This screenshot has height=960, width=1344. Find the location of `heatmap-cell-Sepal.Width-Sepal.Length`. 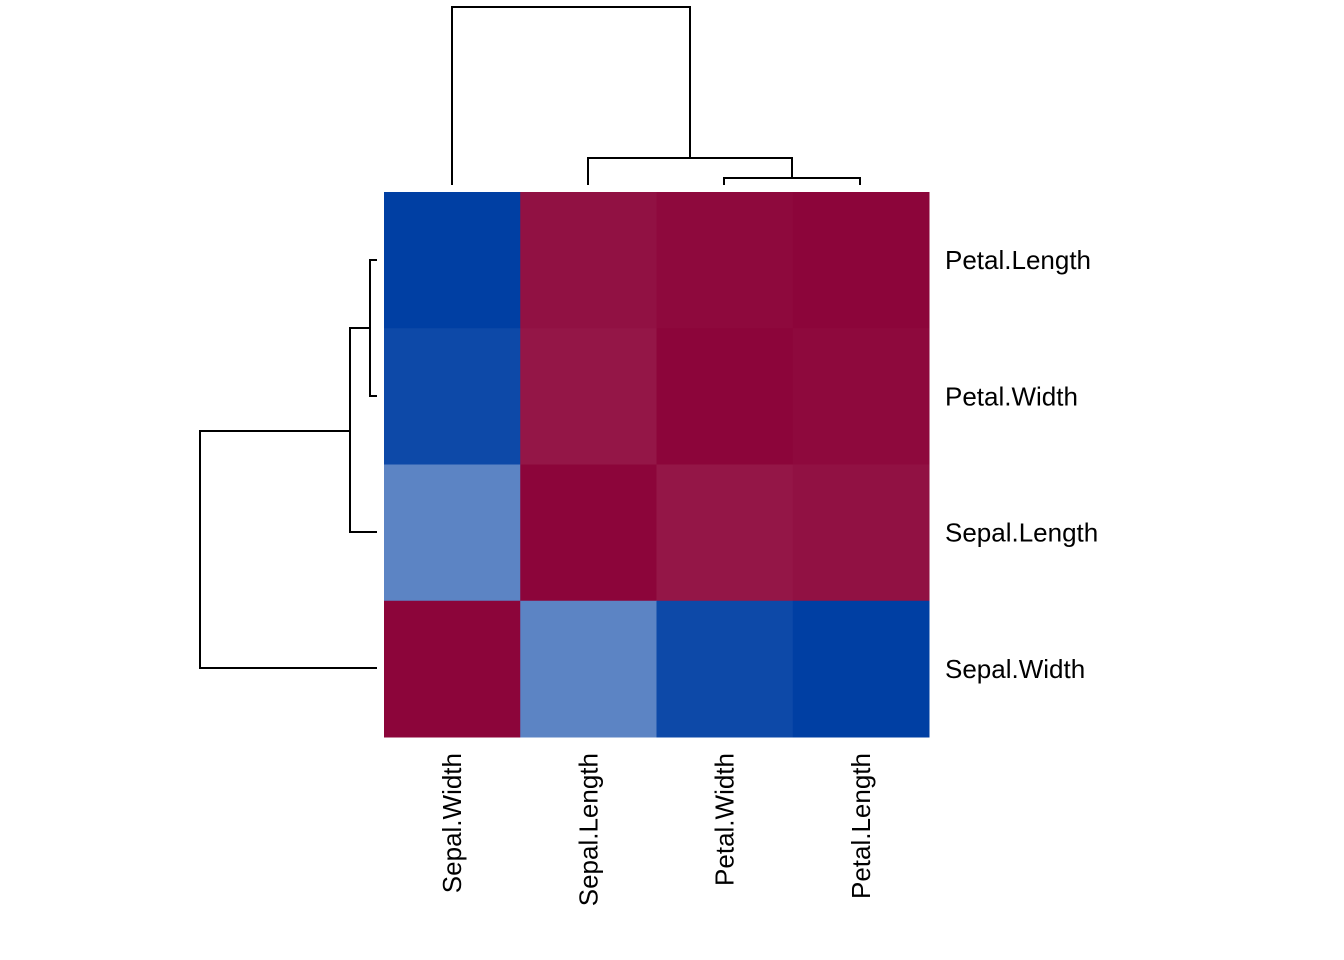

heatmap-cell-Sepal.Width-Sepal.Length is located at coordinates (588, 669).